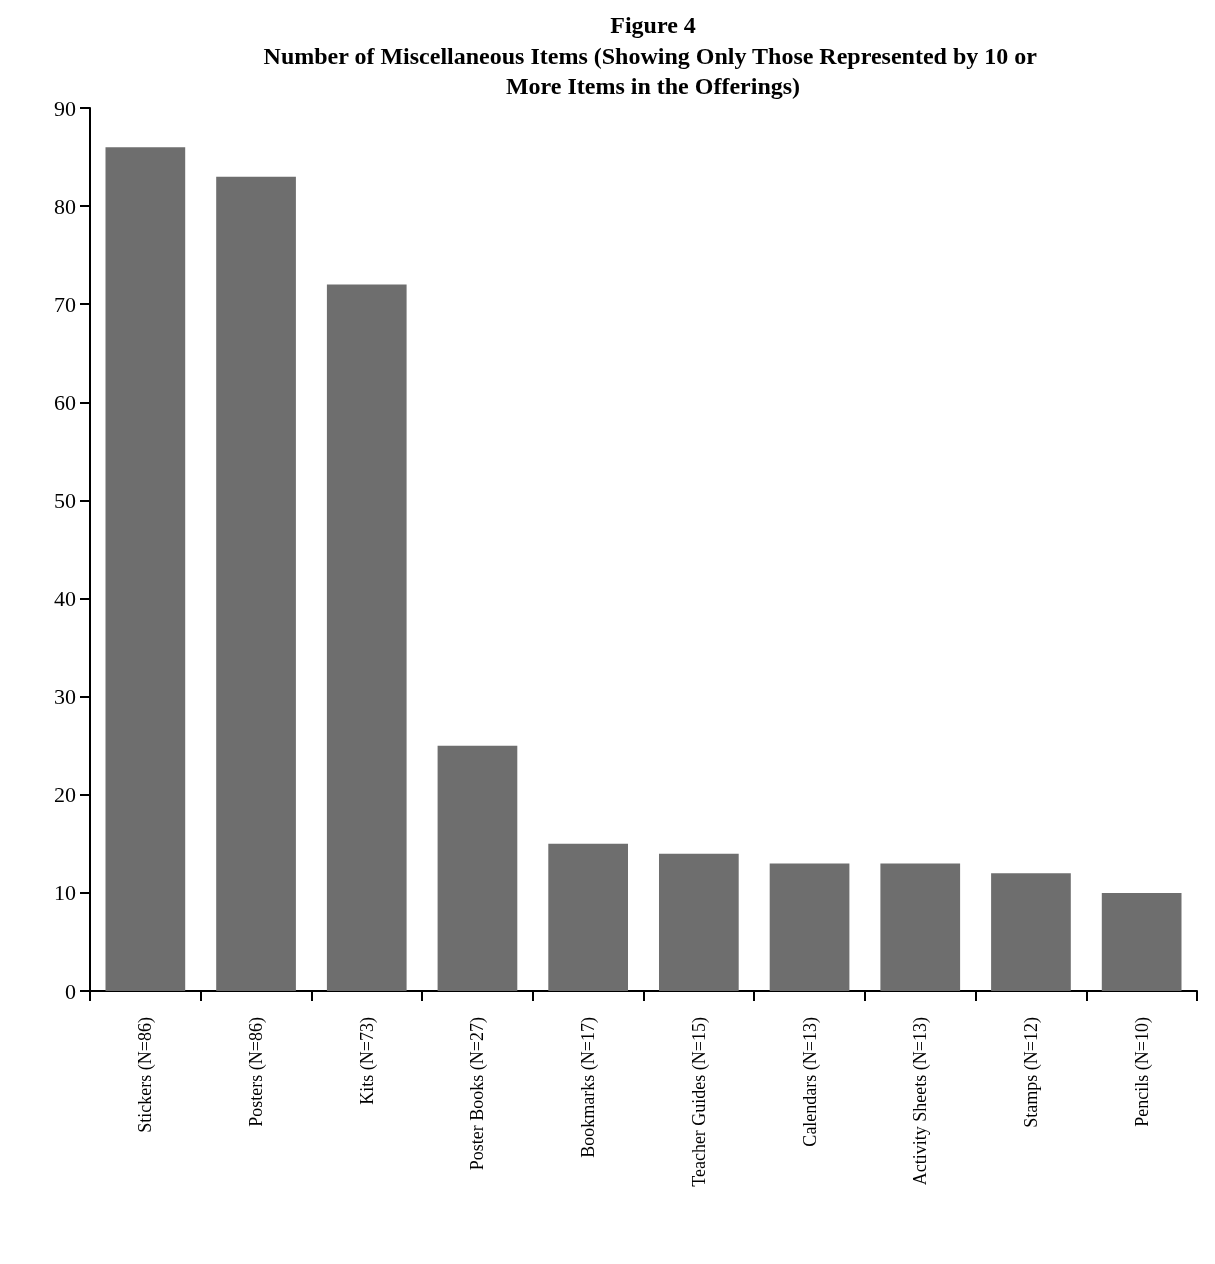 This screenshot has width=1215, height=1264. What do you see at coordinates (589, 1087) in the screenshot?
I see `x-tick-label: Bookmarks (N=17)` at bounding box center [589, 1087].